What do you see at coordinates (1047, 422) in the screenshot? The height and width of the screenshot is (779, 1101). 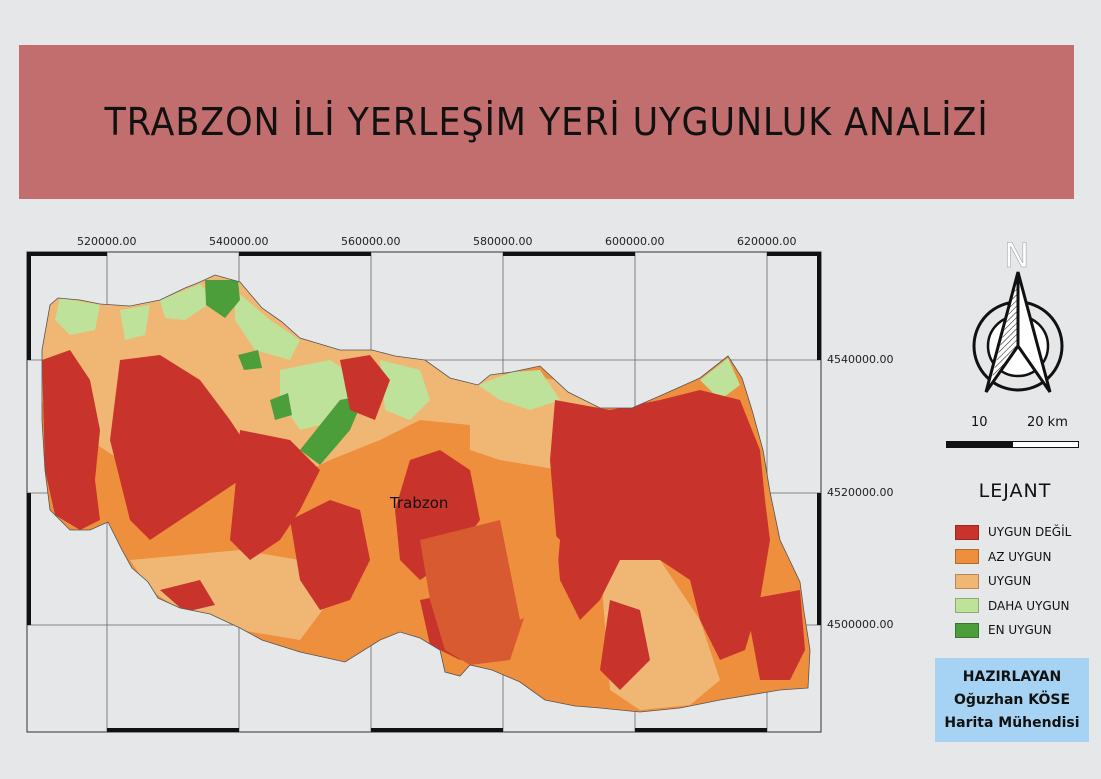 I see `scale-label-20km: 20 km` at bounding box center [1047, 422].